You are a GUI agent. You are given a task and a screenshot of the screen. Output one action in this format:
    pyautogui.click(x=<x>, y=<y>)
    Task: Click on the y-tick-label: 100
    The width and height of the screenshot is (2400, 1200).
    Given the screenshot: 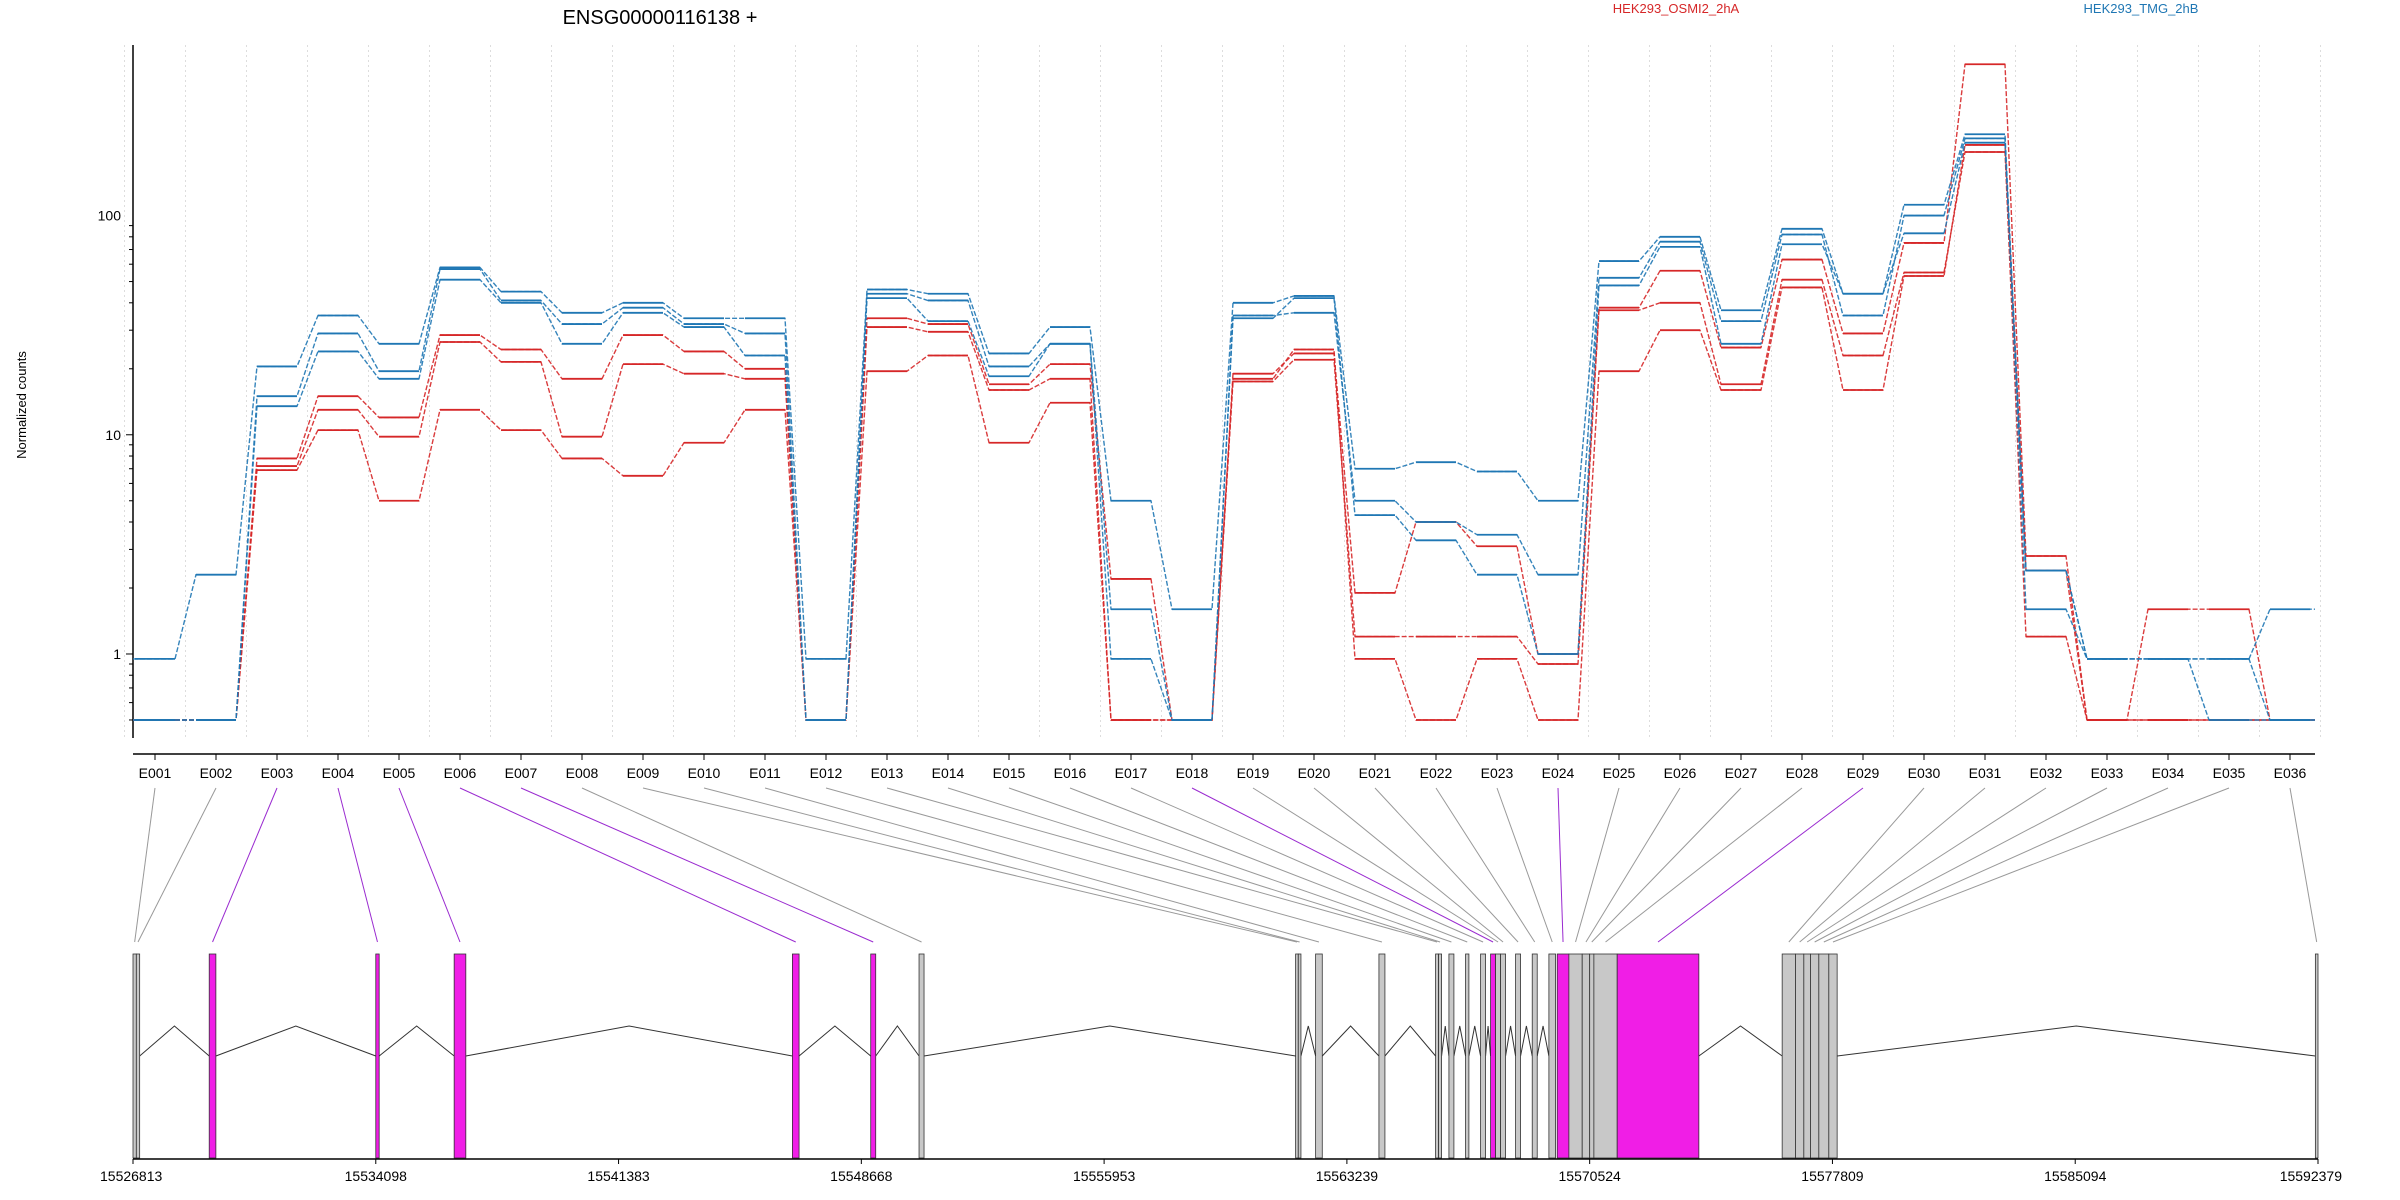 What is the action you would take?
    pyautogui.click(x=110, y=216)
    